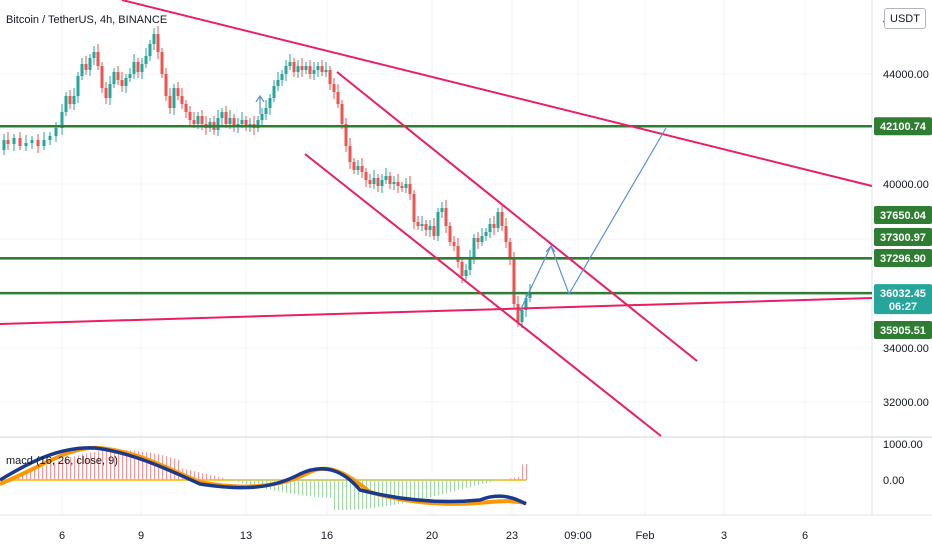 This screenshot has height=550, width=932. Describe the element at coordinates (86, 20) in the screenshot. I see `chart-title: Bitcoin / TetherUS, 4h, BINANCE` at that location.